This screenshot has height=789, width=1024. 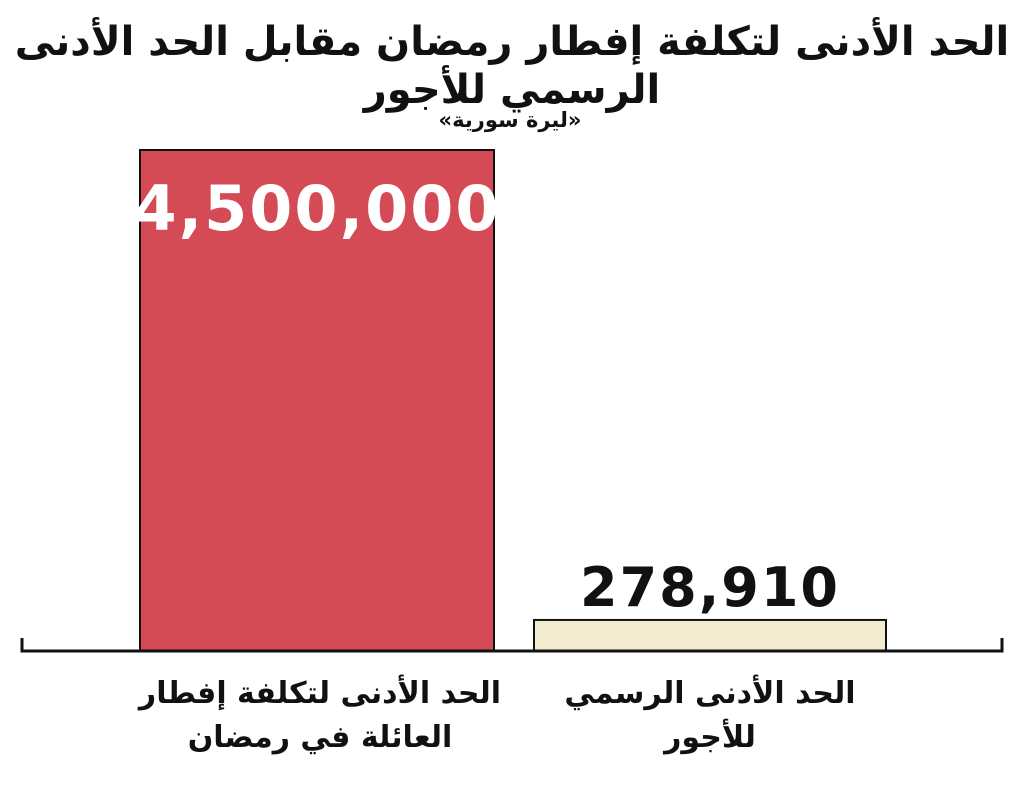 What do you see at coordinates (510, 120) in the screenshot?
I see `chart-subtitle: «ليرة سورية»` at bounding box center [510, 120].